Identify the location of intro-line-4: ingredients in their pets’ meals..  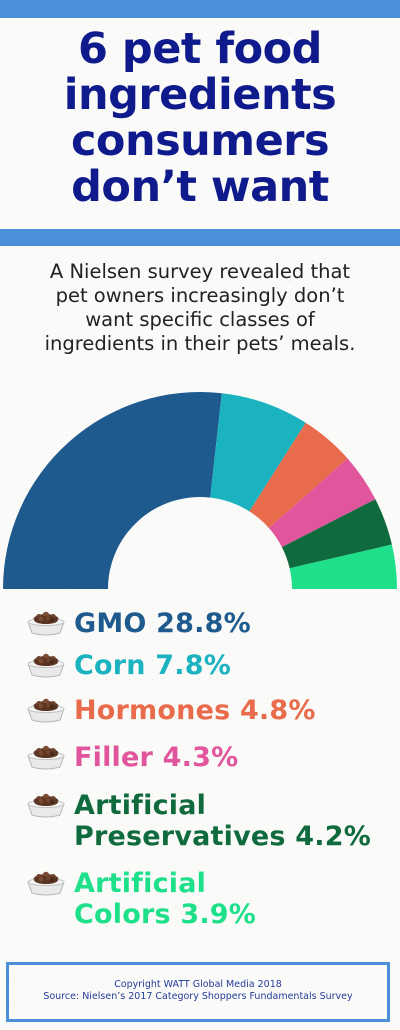
(200, 343).